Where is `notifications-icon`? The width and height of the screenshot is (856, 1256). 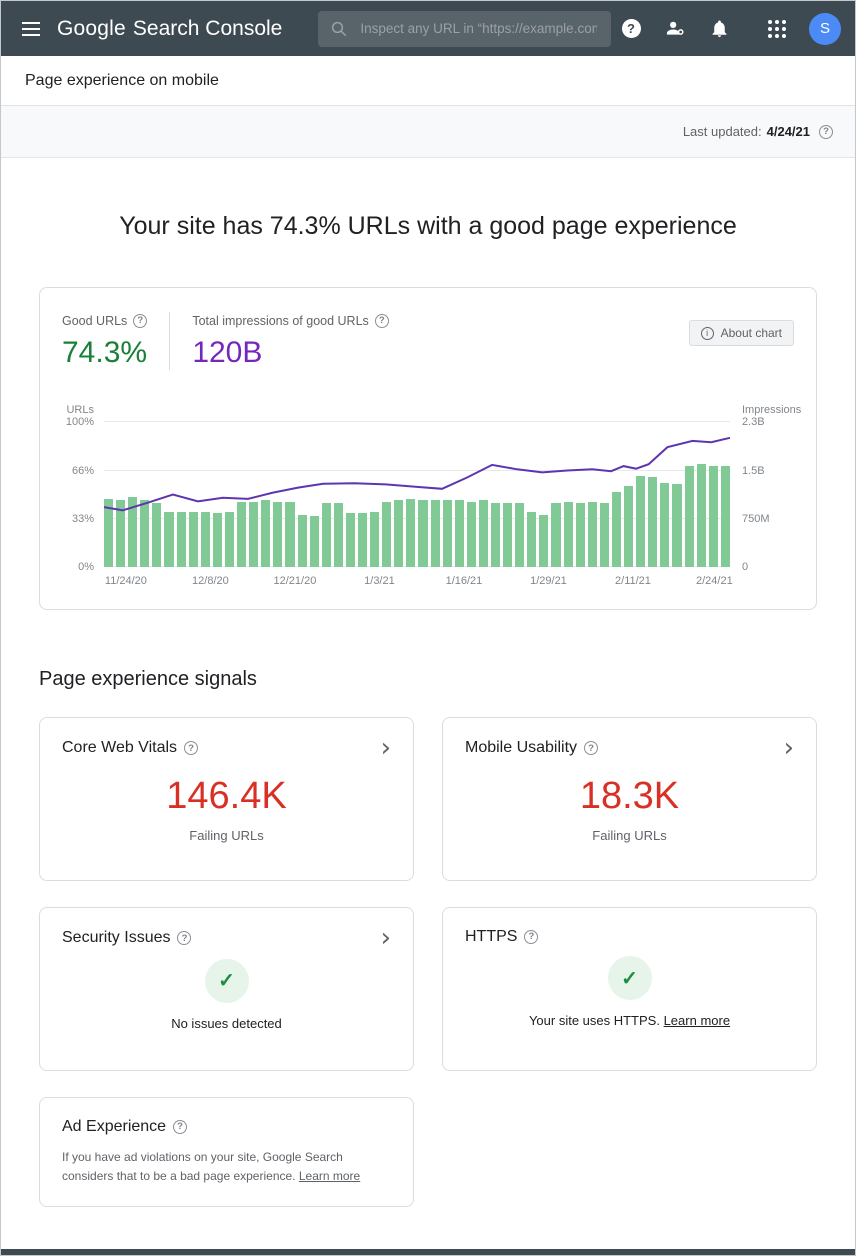
notifications-icon is located at coordinates (719, 29).